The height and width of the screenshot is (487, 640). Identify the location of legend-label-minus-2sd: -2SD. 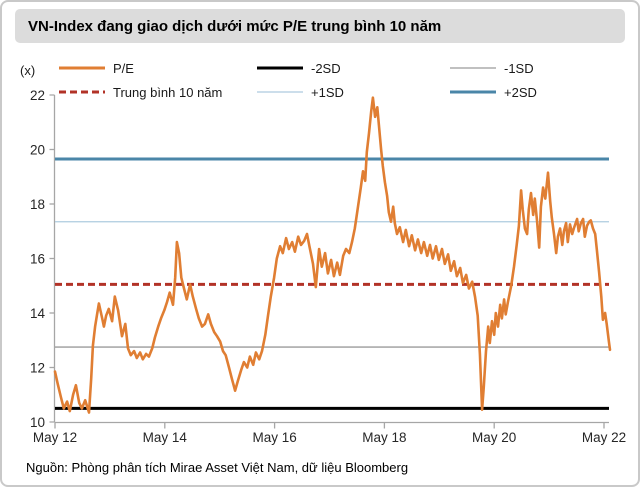
(326, 68).